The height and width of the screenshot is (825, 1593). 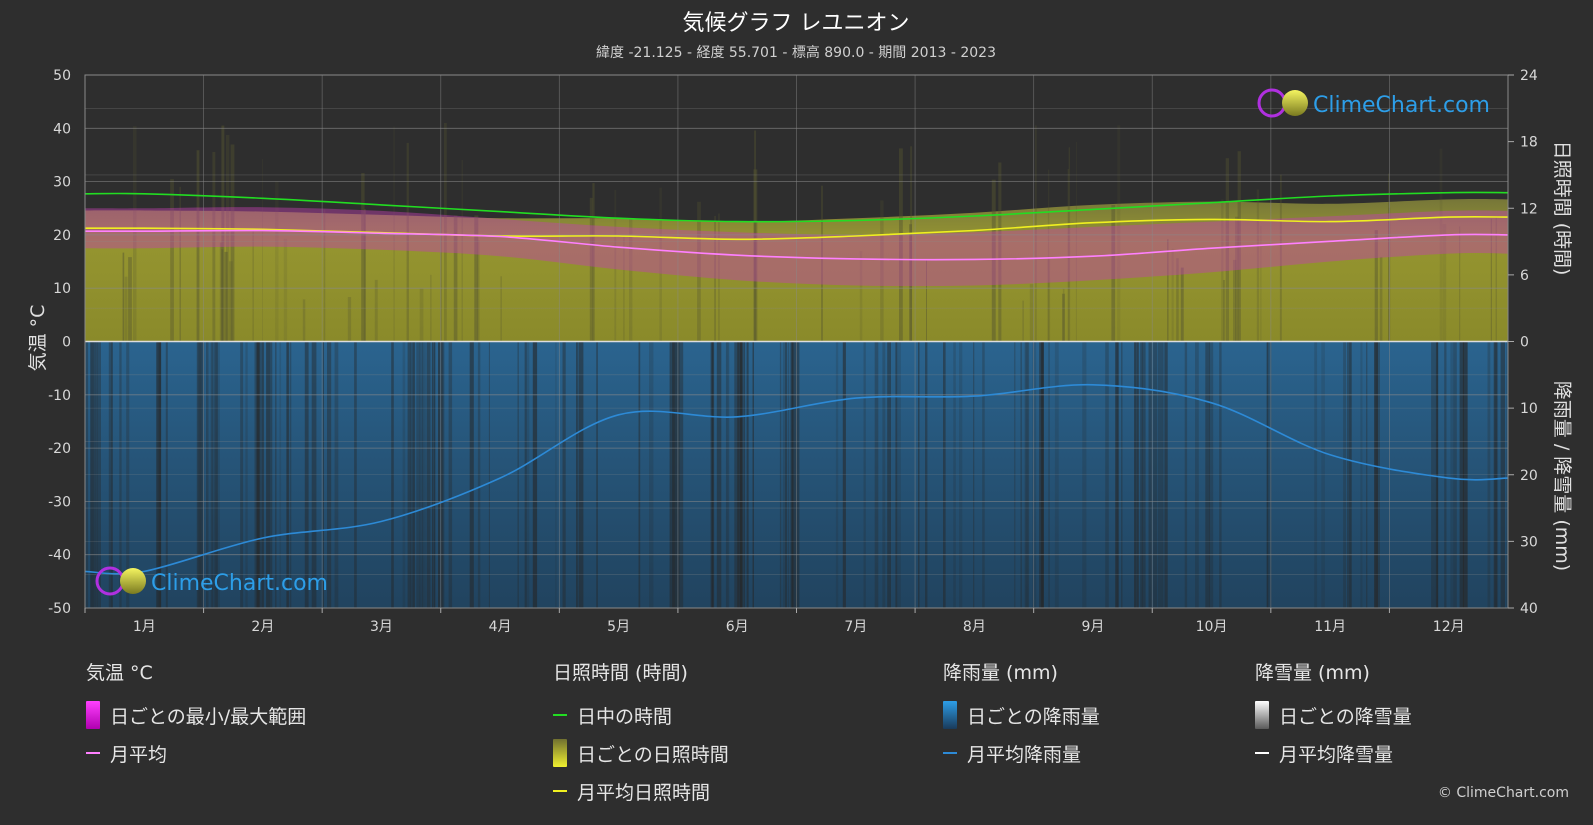 I want to click on left-tick-label: 50, so click(x=62, y=76).